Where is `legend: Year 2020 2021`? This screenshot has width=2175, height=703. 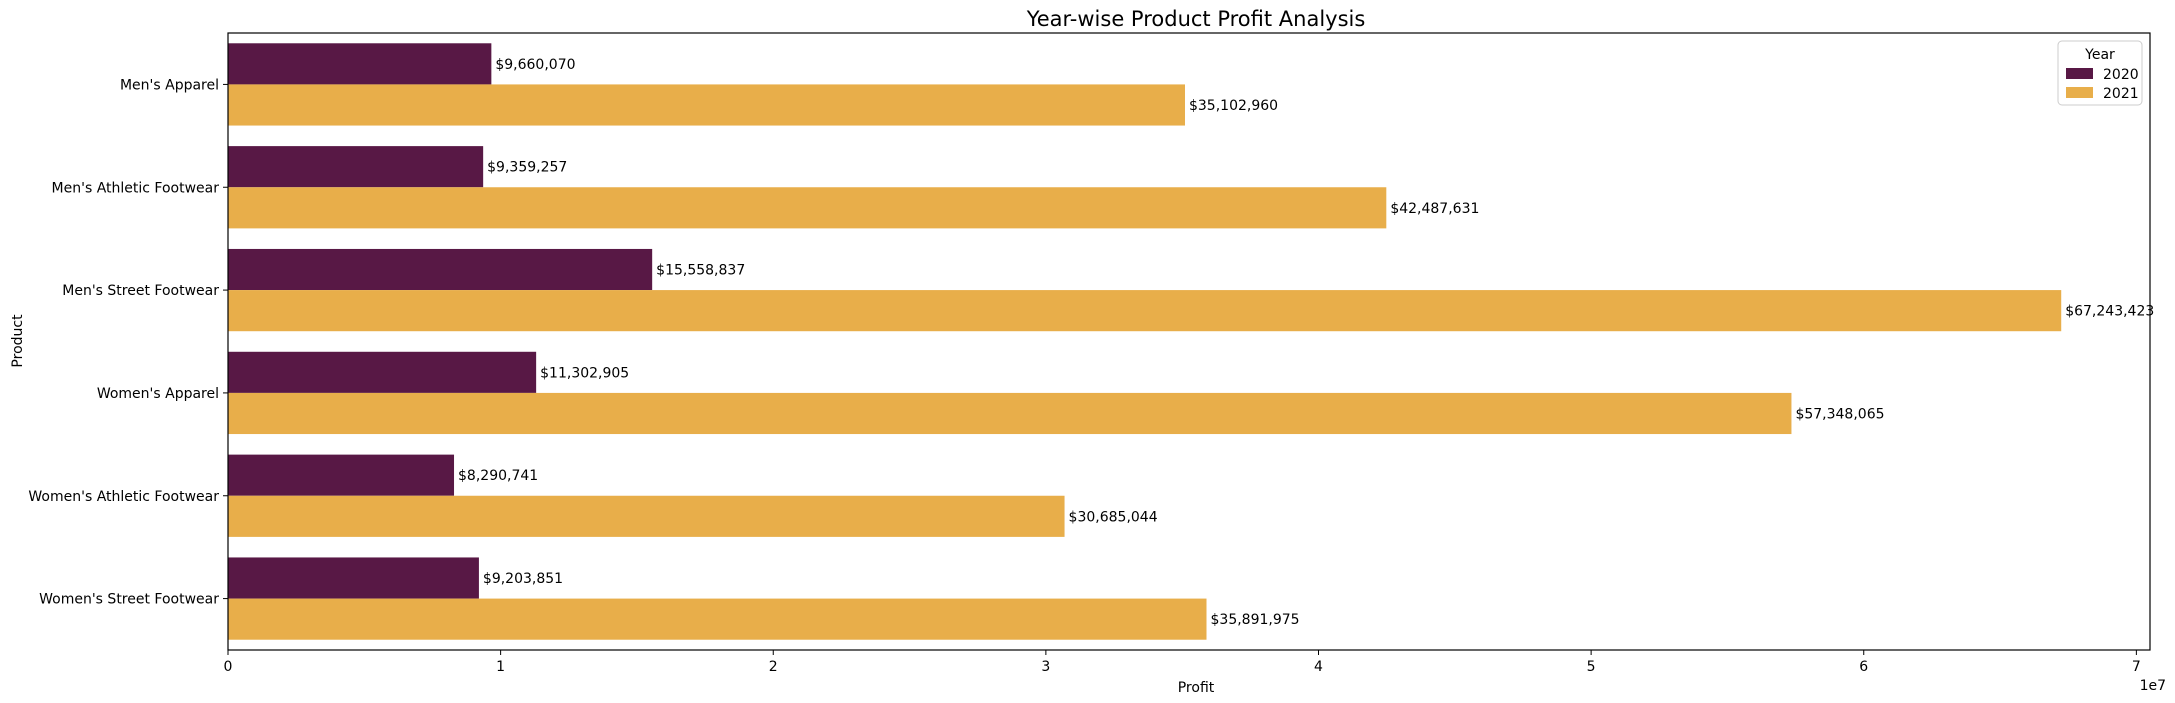 legend: Year 2020 2021 is located at coordinates (2100, 73).